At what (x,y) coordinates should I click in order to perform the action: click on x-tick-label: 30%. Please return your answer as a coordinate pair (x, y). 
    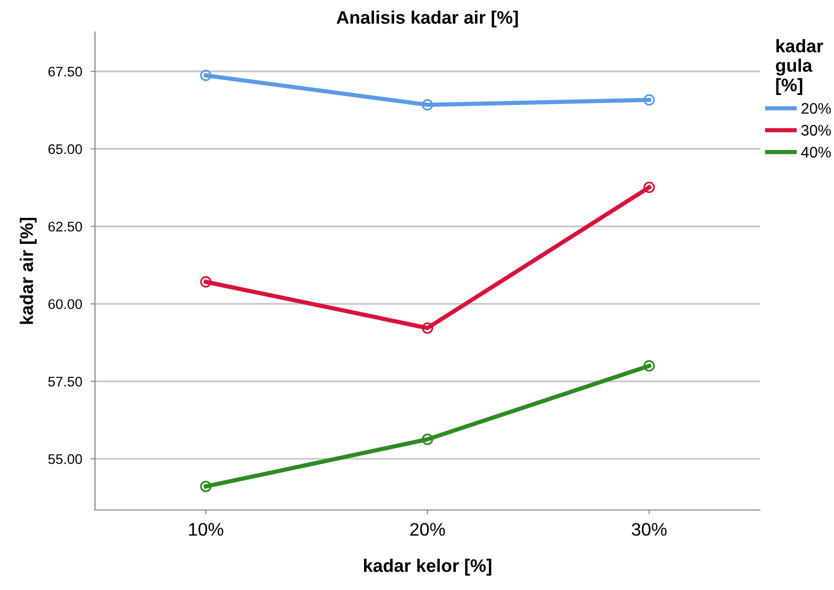
    Looking at the image, I should click on (649, 529).